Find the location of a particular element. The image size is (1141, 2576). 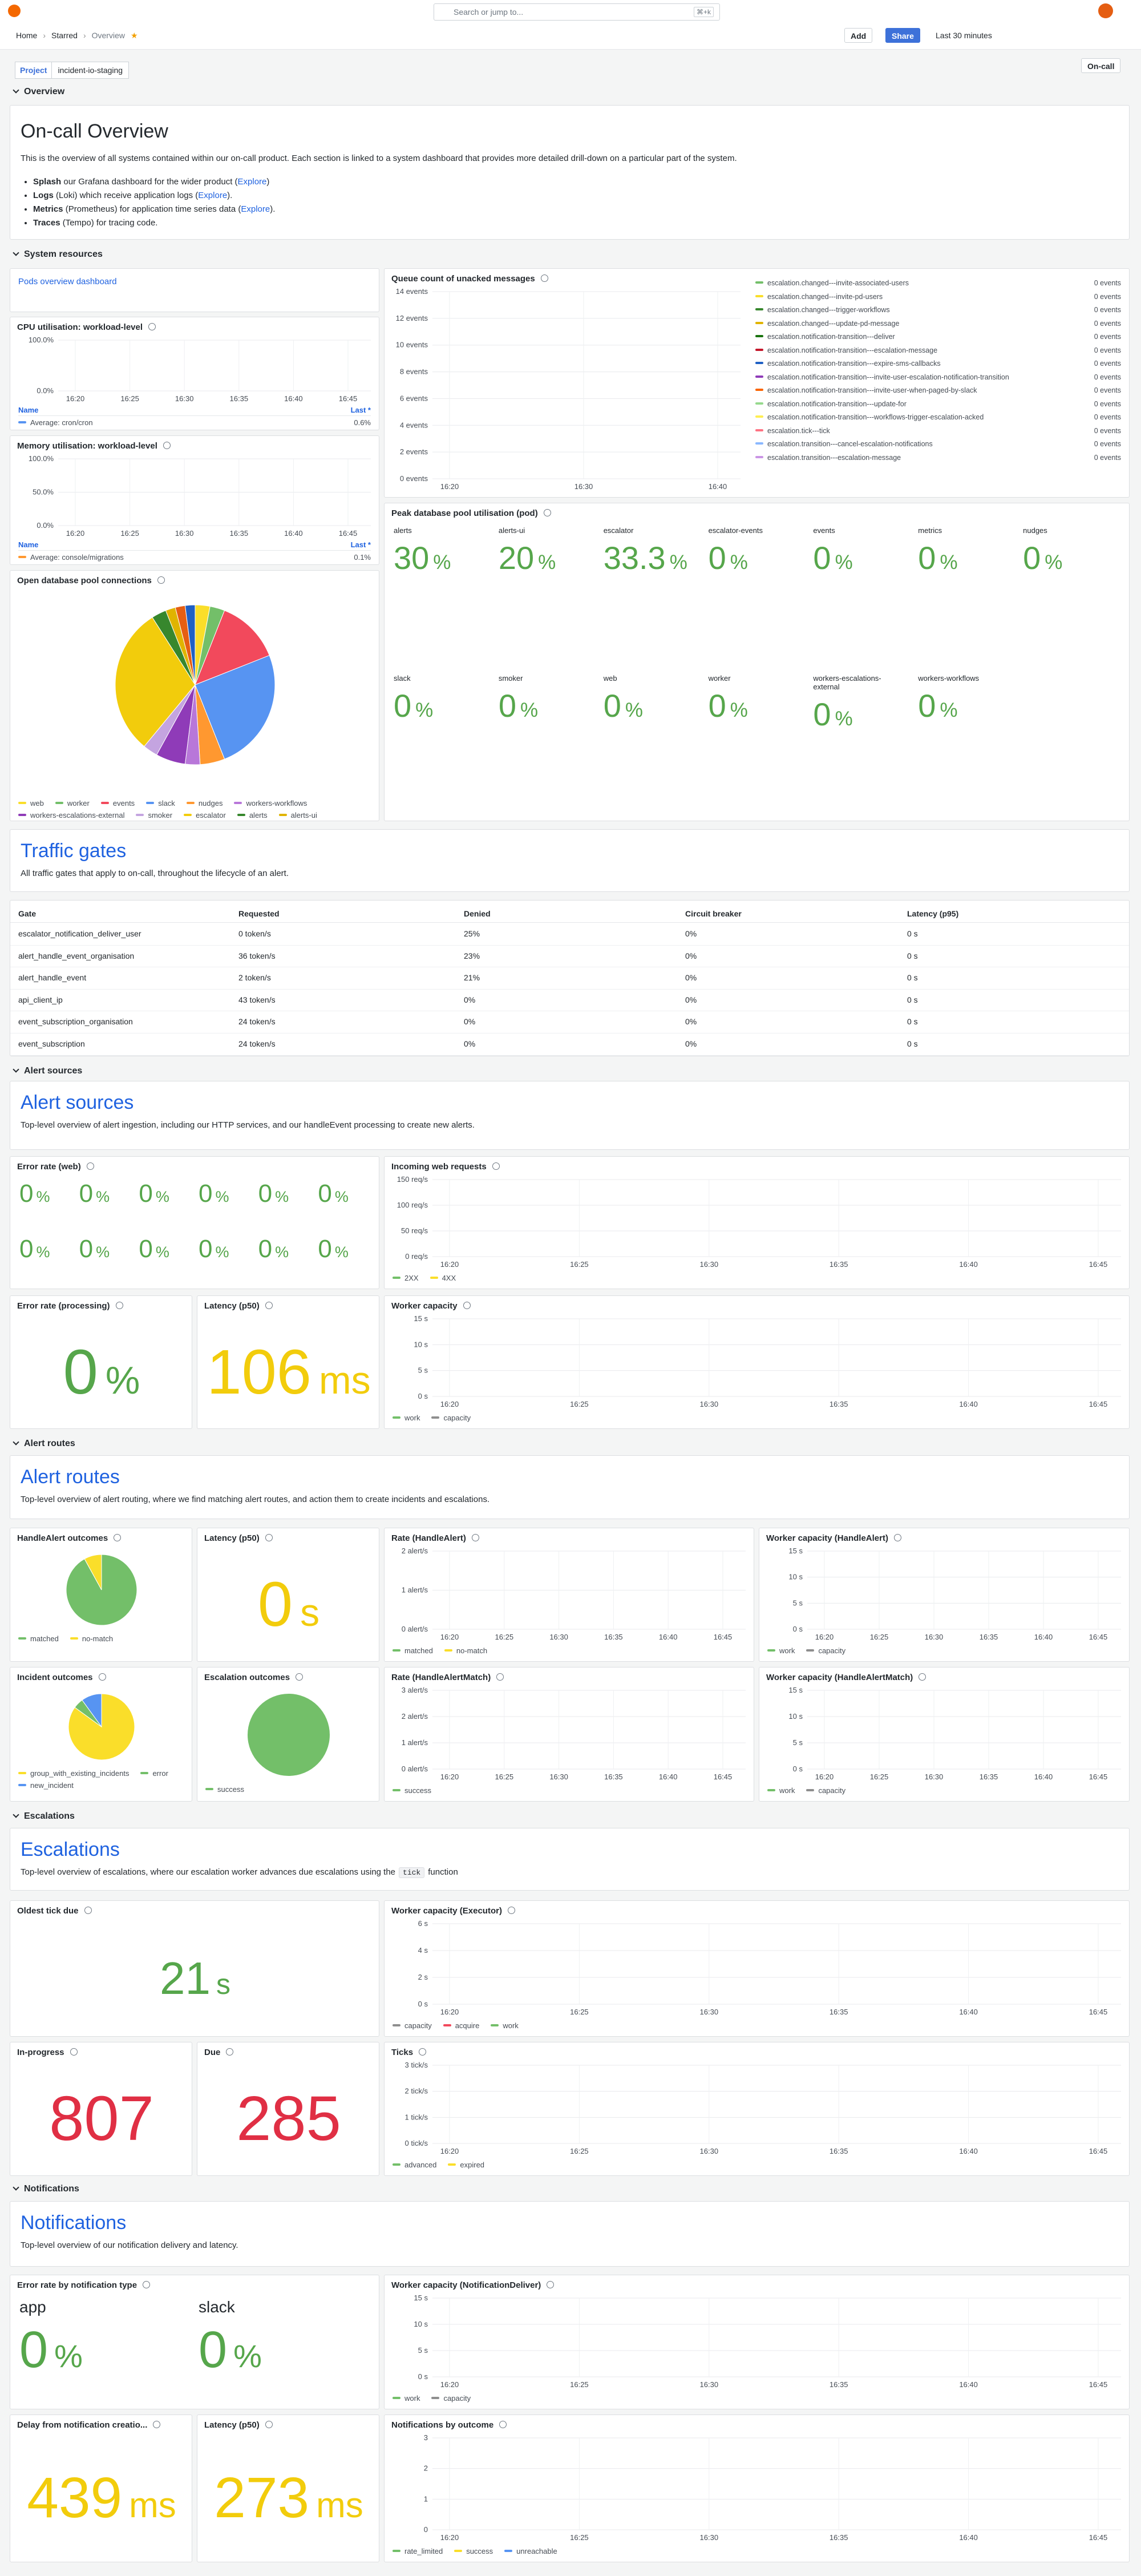

legend-name: rate_limited is located at coordinates (423, 2551).